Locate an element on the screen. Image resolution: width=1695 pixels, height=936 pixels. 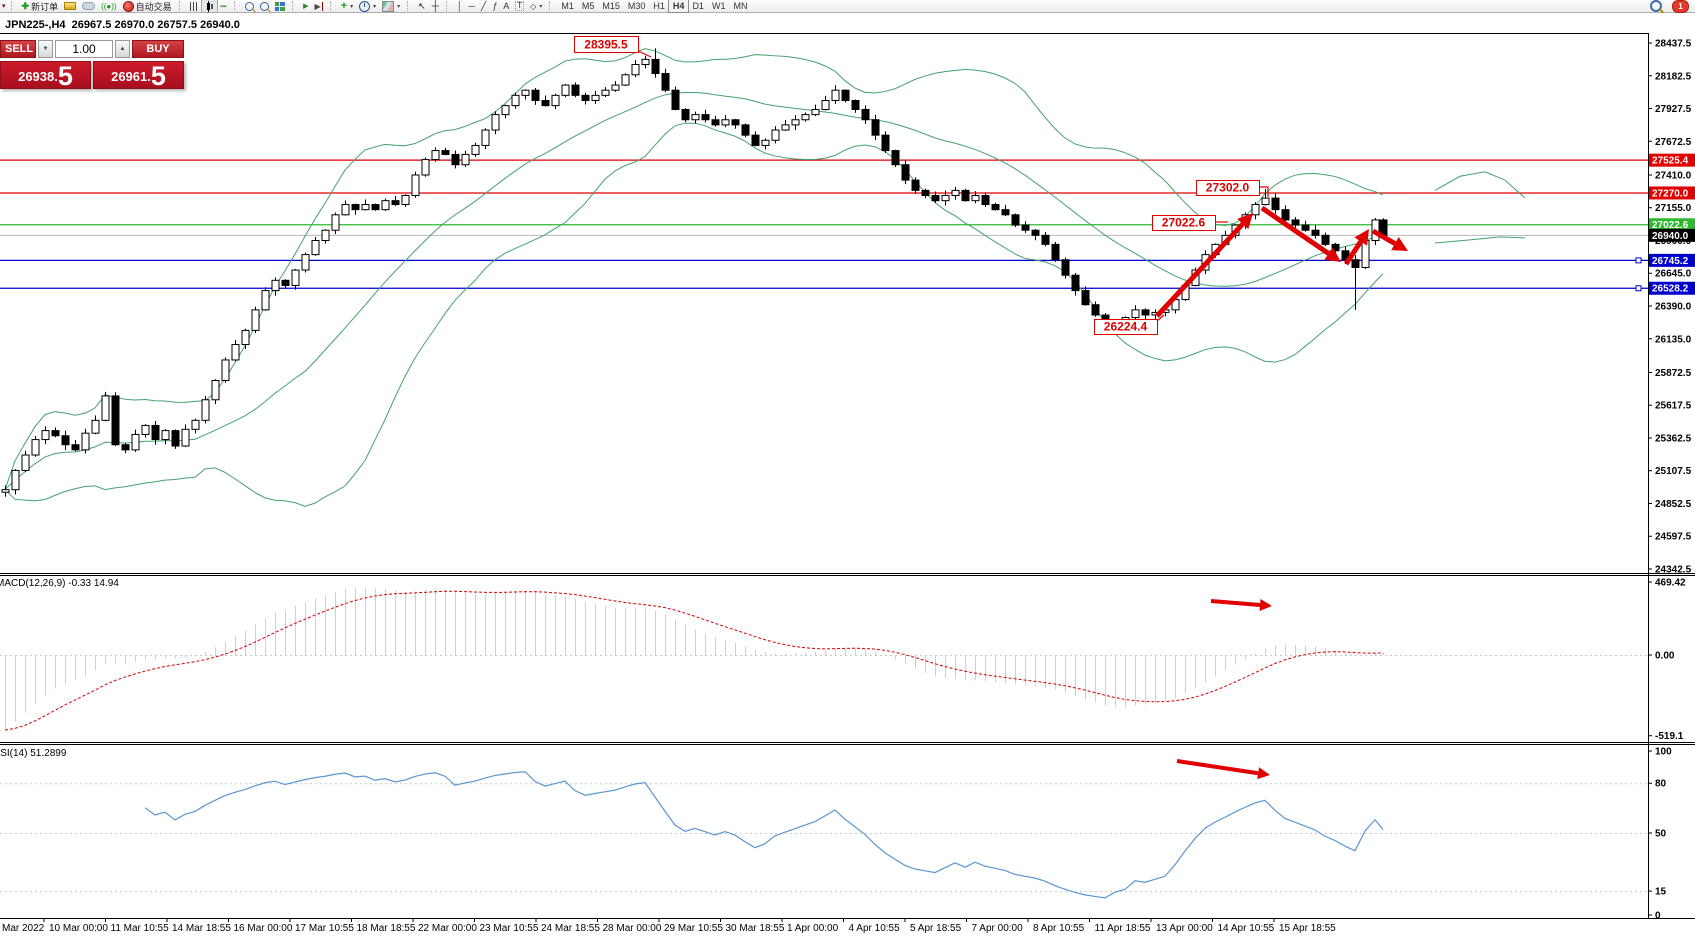
svg-text: 10 Mar 00:00 is located at coordinates (78, 928).